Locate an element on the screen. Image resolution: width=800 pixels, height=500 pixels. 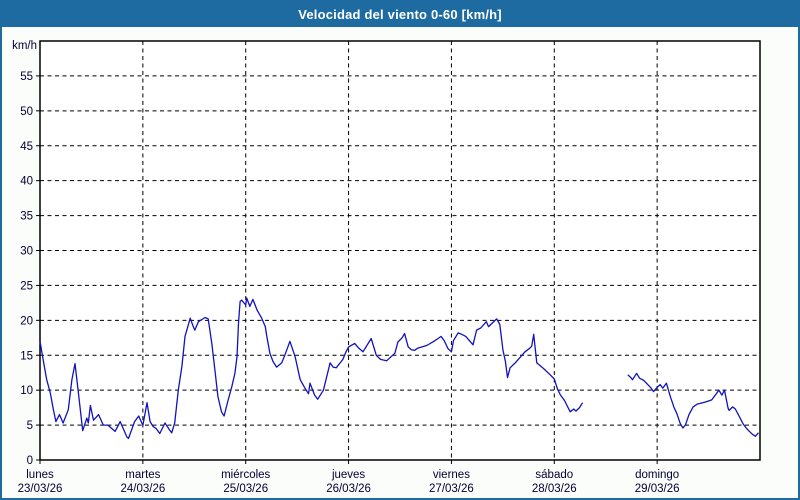
x-date-label: 25/03/26 is located at coordinates (245, 489).